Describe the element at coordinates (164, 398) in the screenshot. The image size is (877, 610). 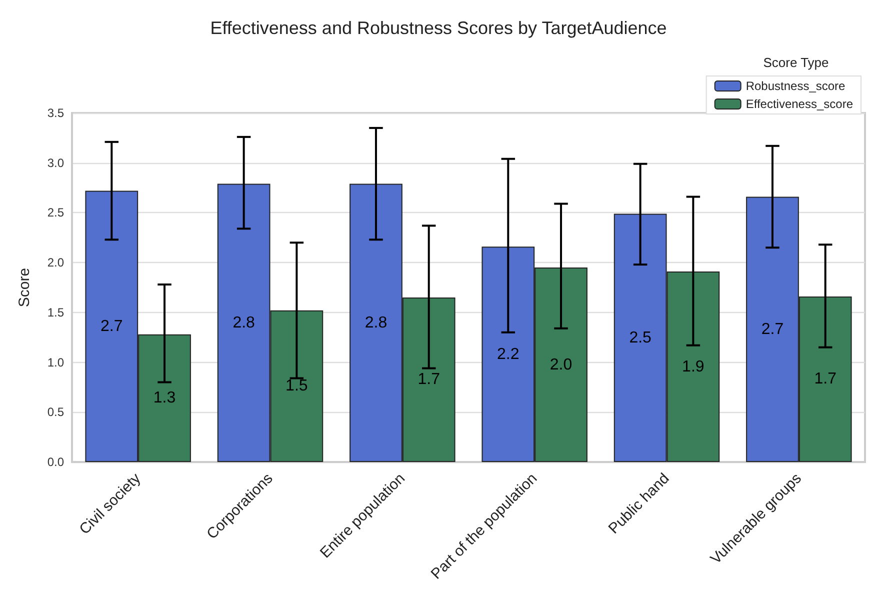
I see `data-label: 1.3` at that location.